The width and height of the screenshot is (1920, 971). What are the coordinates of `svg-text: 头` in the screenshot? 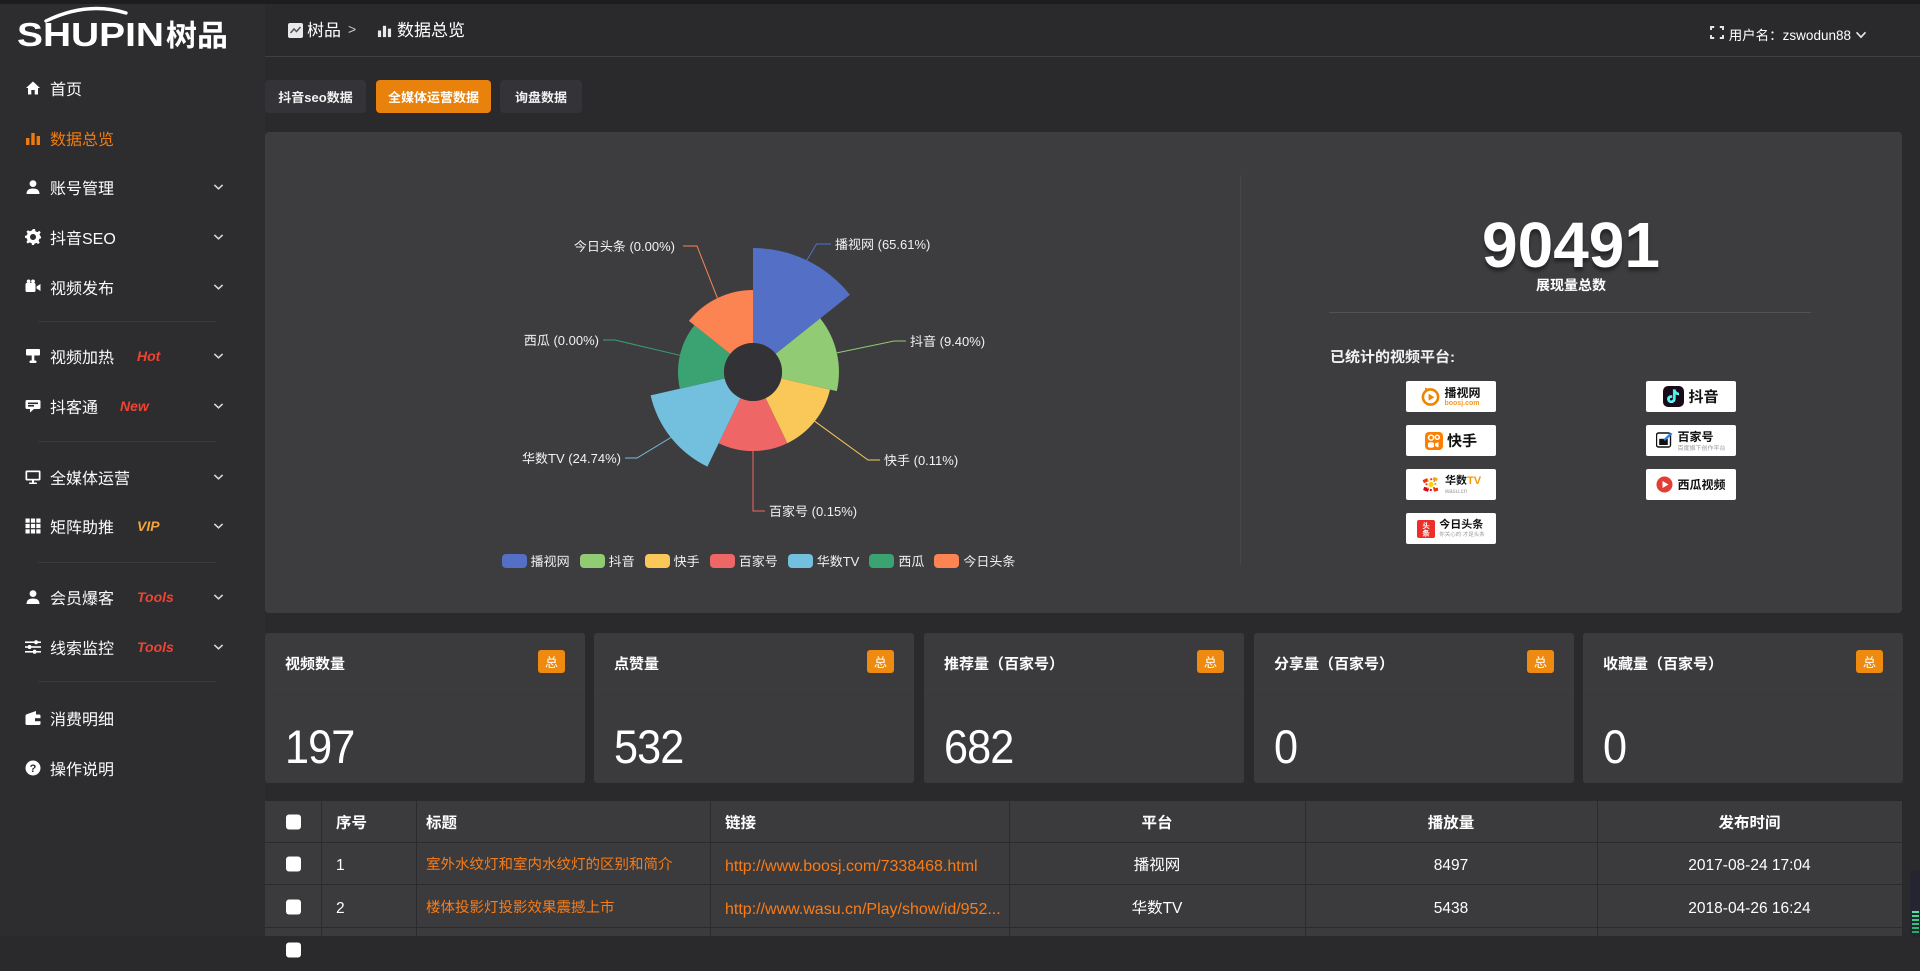 It's located at (1426, 525).